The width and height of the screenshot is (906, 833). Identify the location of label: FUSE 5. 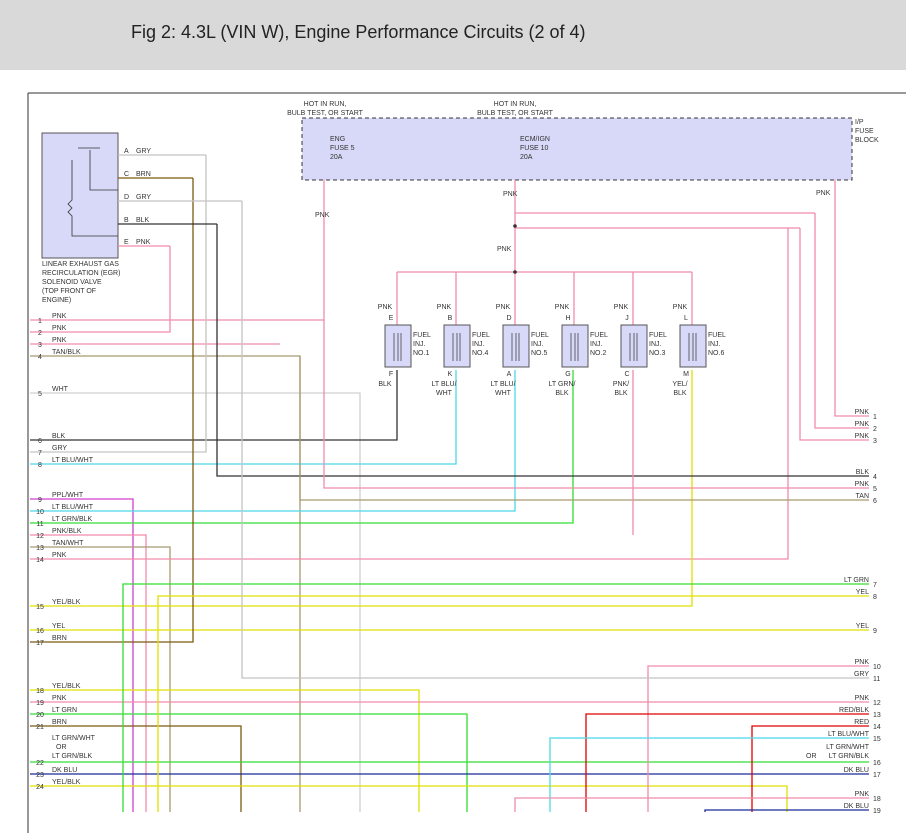
(342, 148).